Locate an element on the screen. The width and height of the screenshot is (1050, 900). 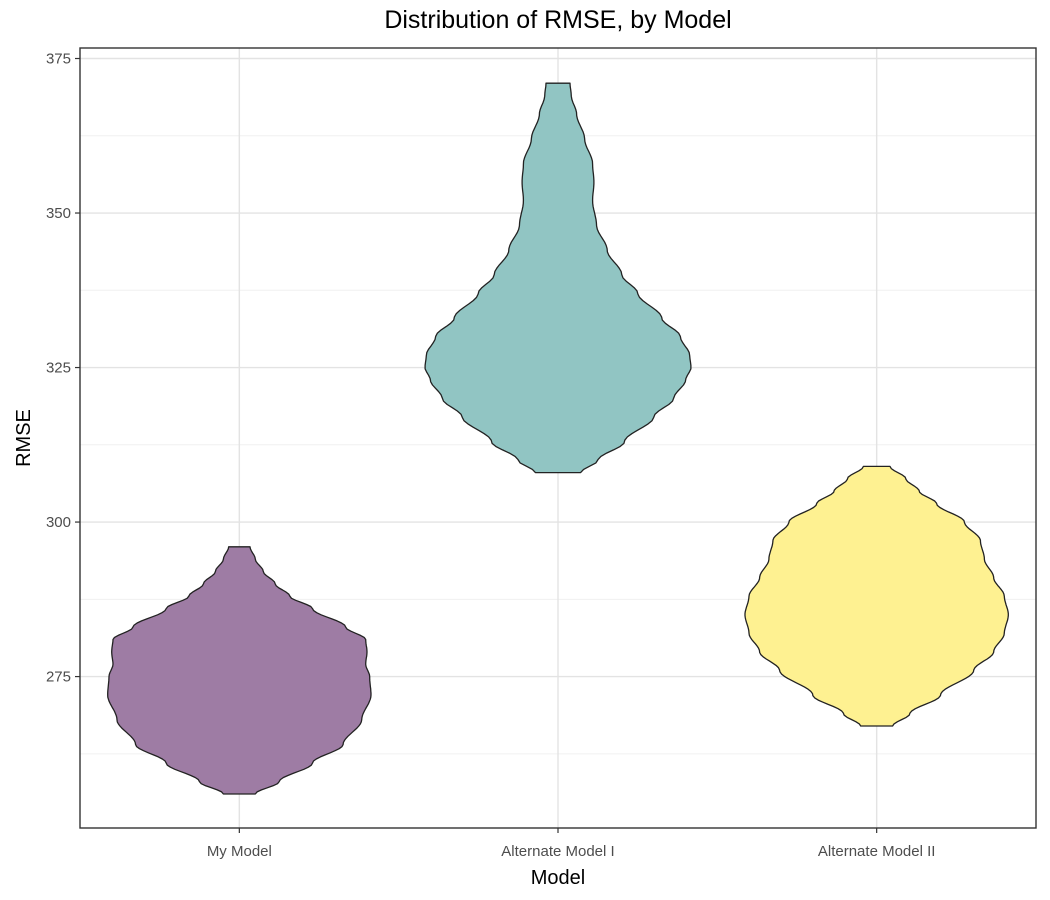
y-tick-label: 275 is located at coordinates (58, 677).